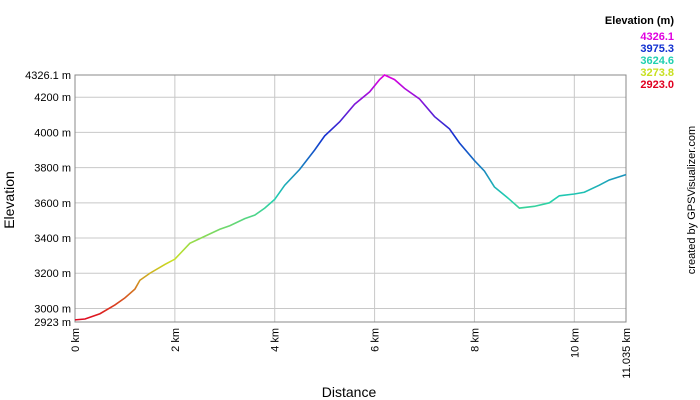  I want to click on y-tick-label: 4326.1 m, so click(48, 76).